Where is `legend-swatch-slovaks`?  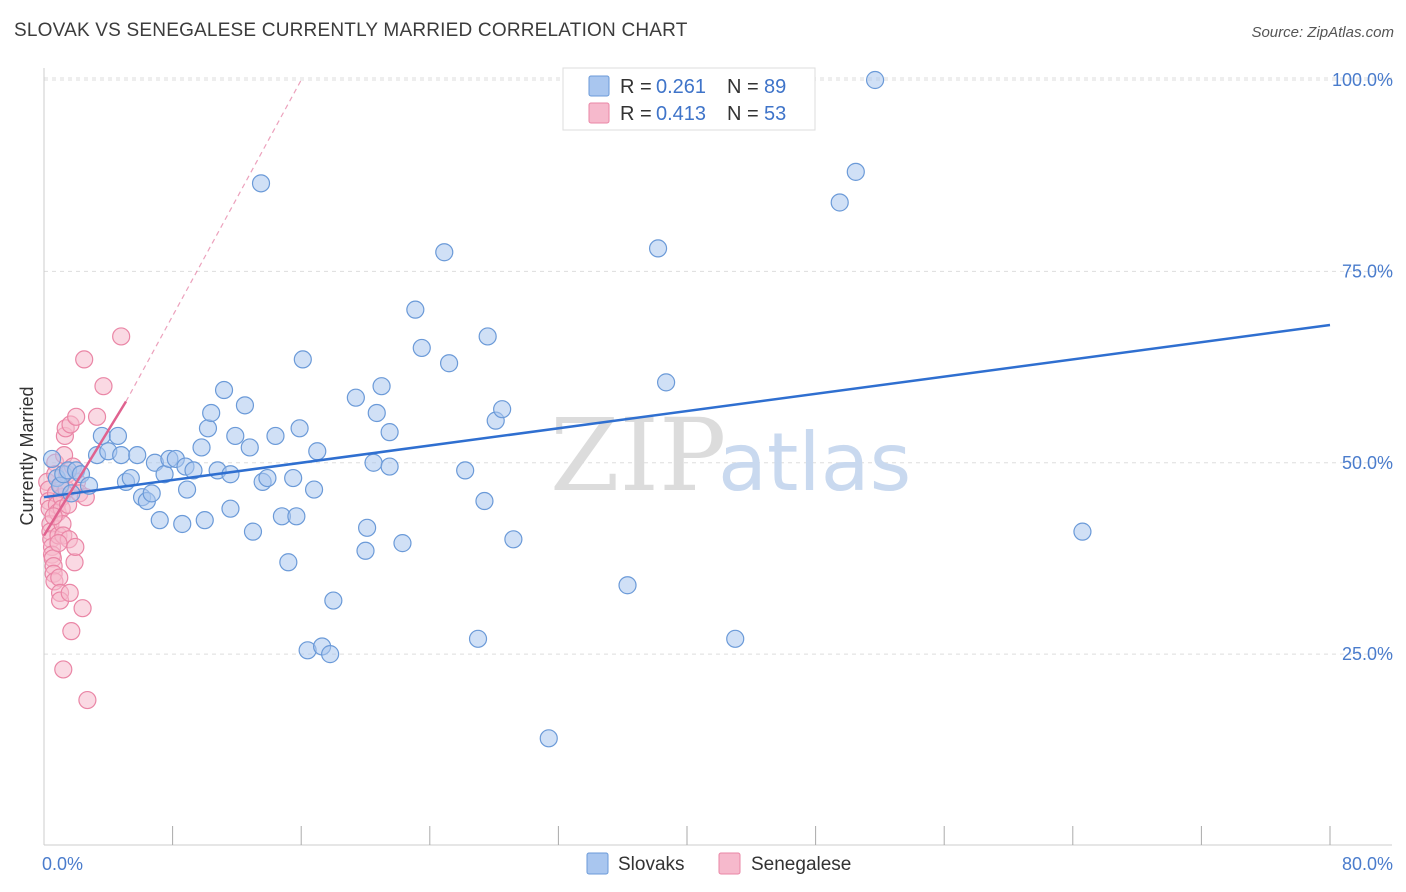
legend-swatch-slovaks is located at coordinates (599, 86).